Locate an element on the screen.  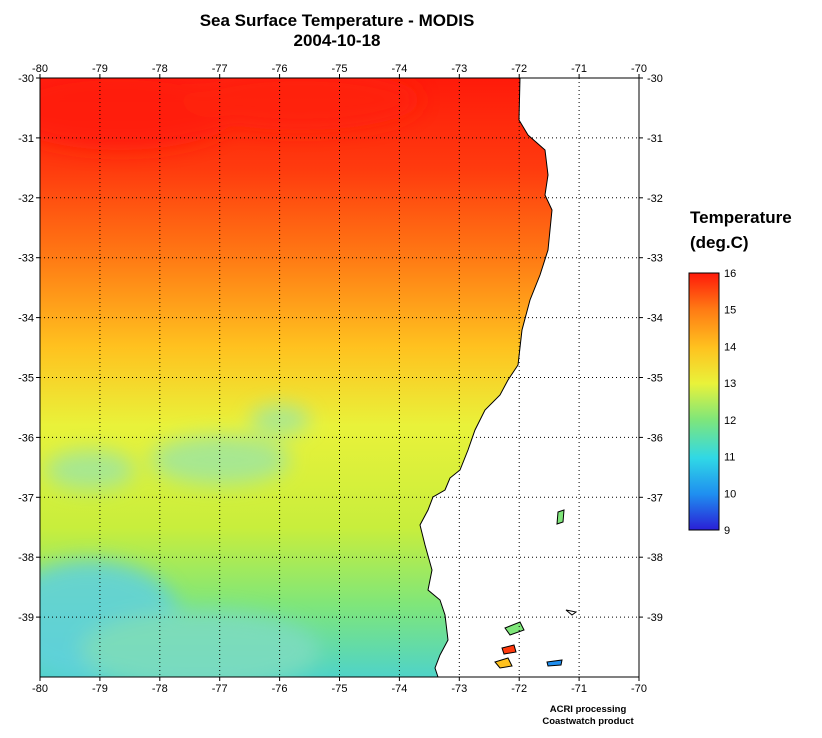
legend-unit: (deg.C) is located at coordinates (719, 242).